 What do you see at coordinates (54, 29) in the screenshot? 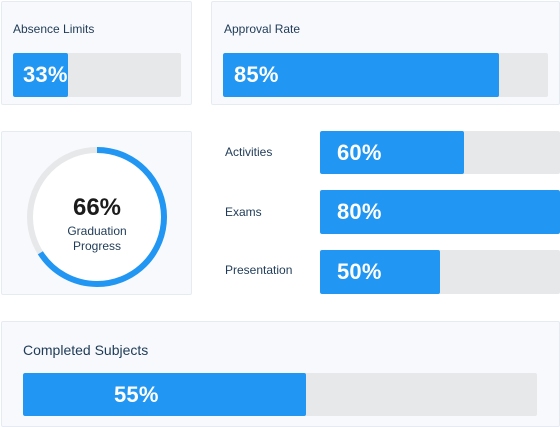
I see `absence-limits-title: Absence Limits` at bounding box center [54, 29].